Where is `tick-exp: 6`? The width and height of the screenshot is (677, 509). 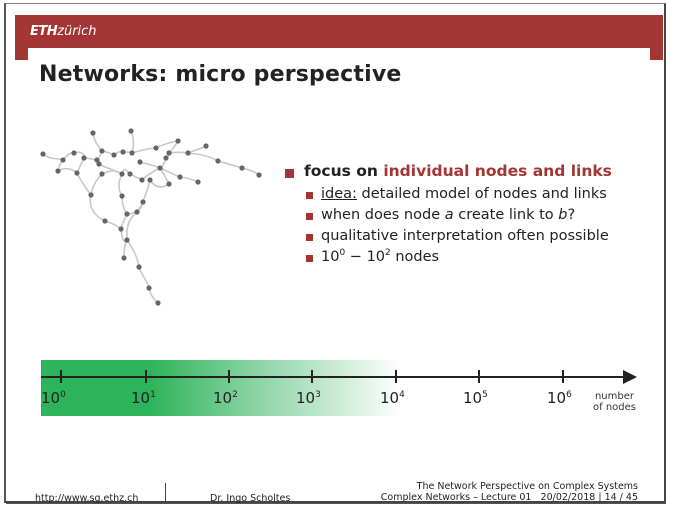
tick-exp: 6 is located at coordinates (569, 395).